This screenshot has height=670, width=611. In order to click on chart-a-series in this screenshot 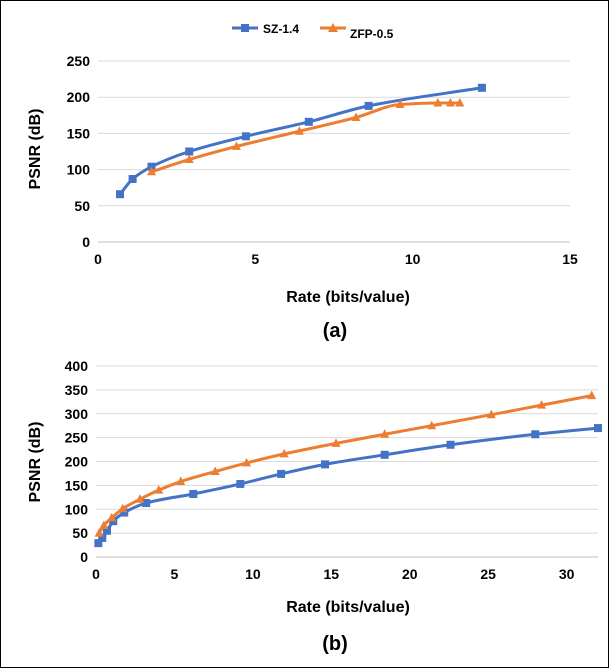, I will do `click(301, 141)`.